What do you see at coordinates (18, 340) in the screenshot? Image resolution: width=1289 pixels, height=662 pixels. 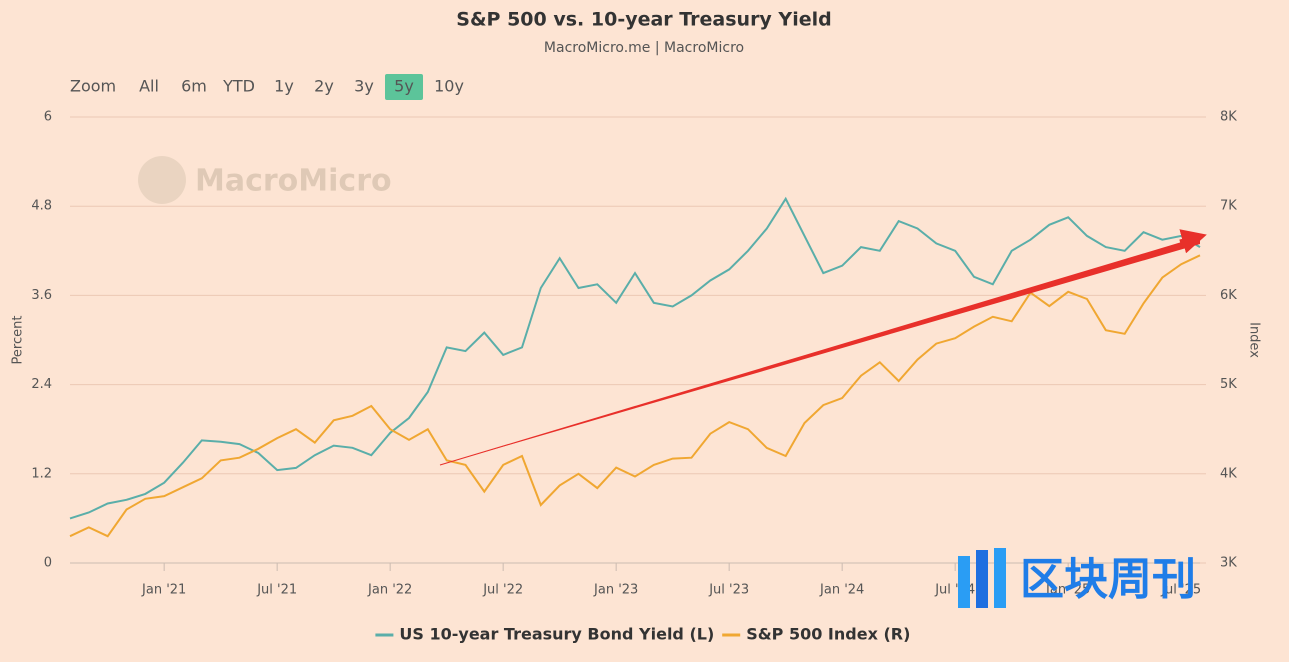 I see `y-axis-label: Percent` at bounding box center [18, 340].